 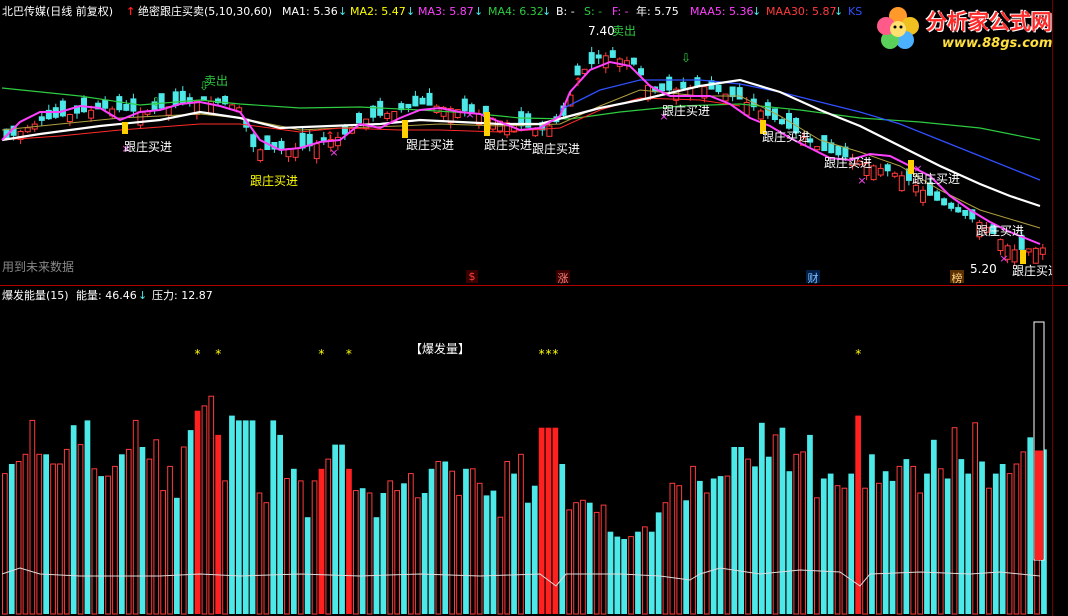 I want to click on energy-formula-title: 爆发能量(15), so click(x=35, y=295).